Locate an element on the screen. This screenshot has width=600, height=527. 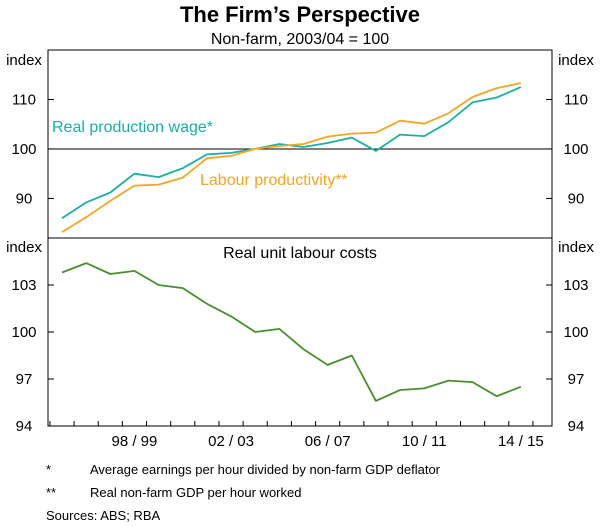
bottom-ylabel-right-103: 103 is located at coordinates (575, 285).